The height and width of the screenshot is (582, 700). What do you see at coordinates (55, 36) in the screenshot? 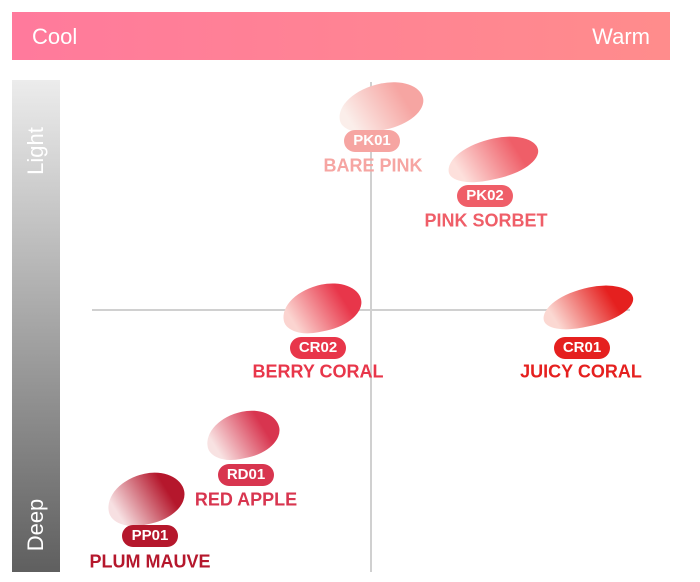
I see `cool-label: Cool` at bounding box center [55, 36].